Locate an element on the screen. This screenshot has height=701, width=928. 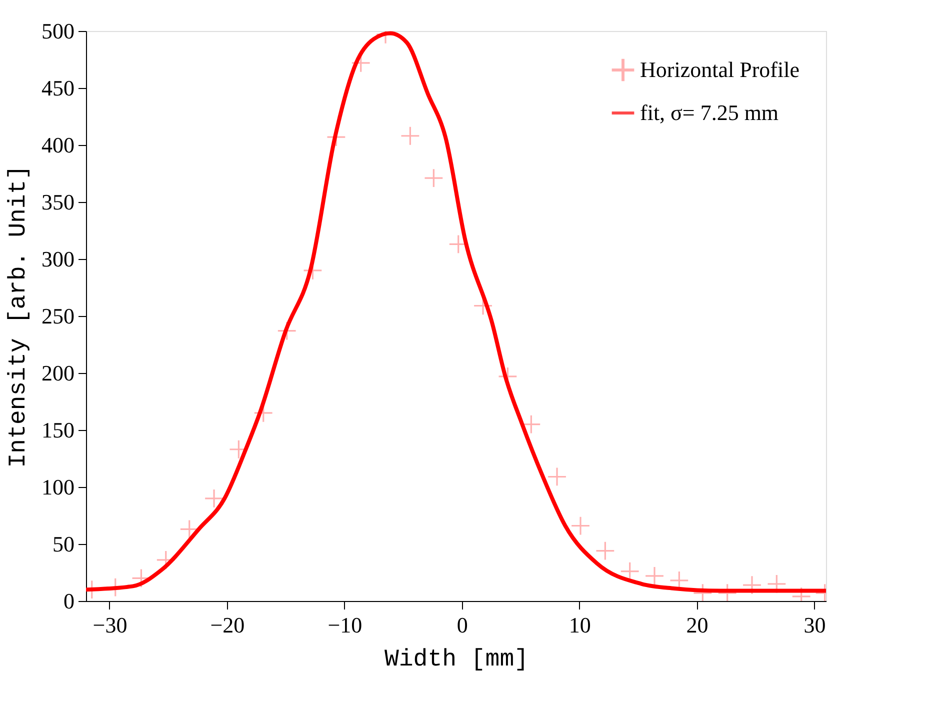
y-tick-label: 400 is located at coordinates (58, 145).